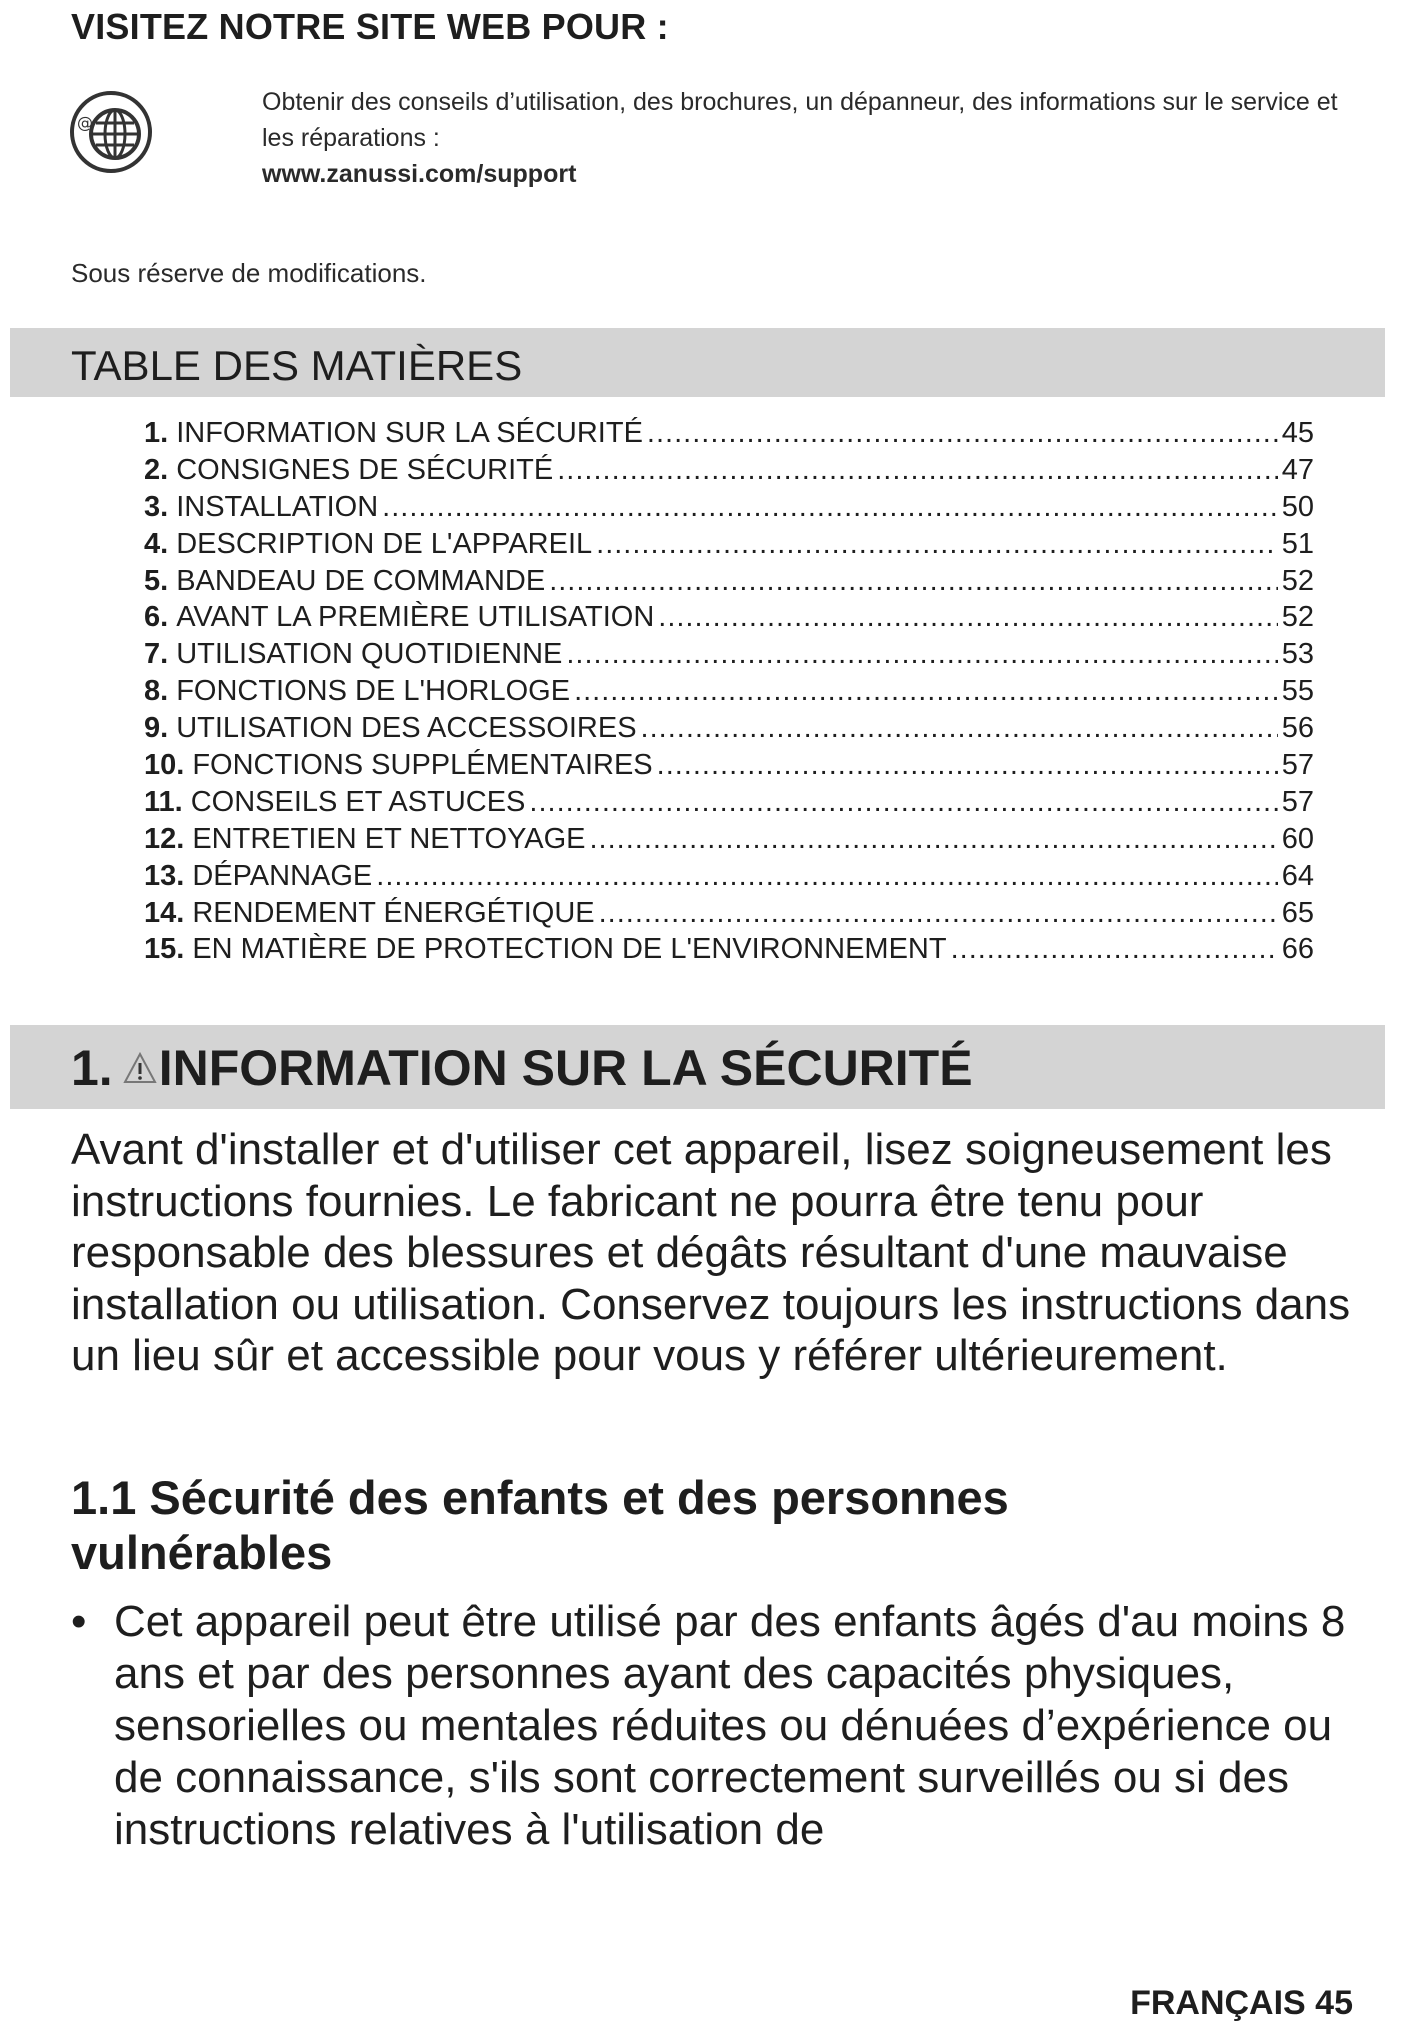 This screenshot has width=1401, height=2042. What do you see at coordinates (164, 912) in the screenshot?
I see `toc-item-number: 14.` at bounding box center [164, 912].